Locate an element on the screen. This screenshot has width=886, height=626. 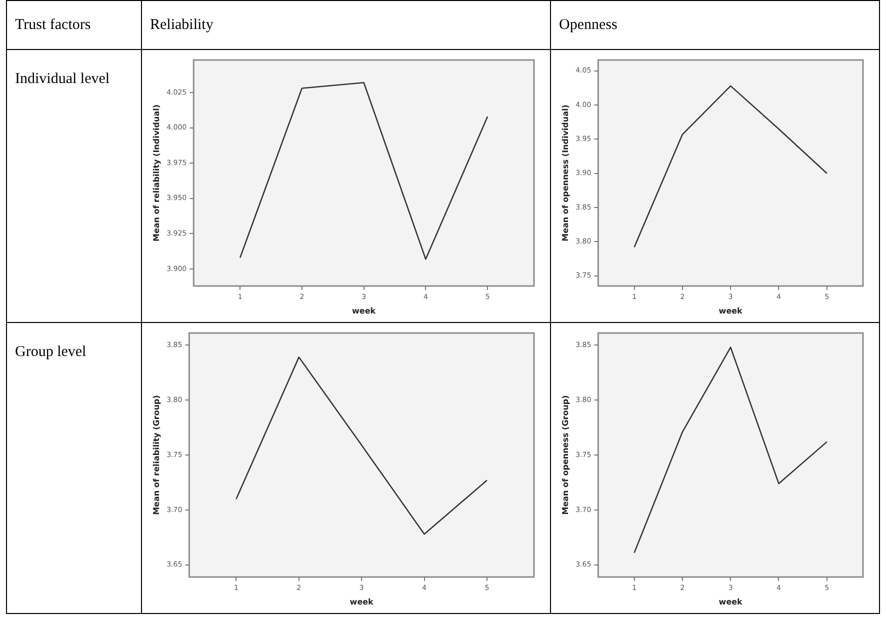
y-axis-title: Mean of reliability (Individual) is located at coordinates (156, 173).